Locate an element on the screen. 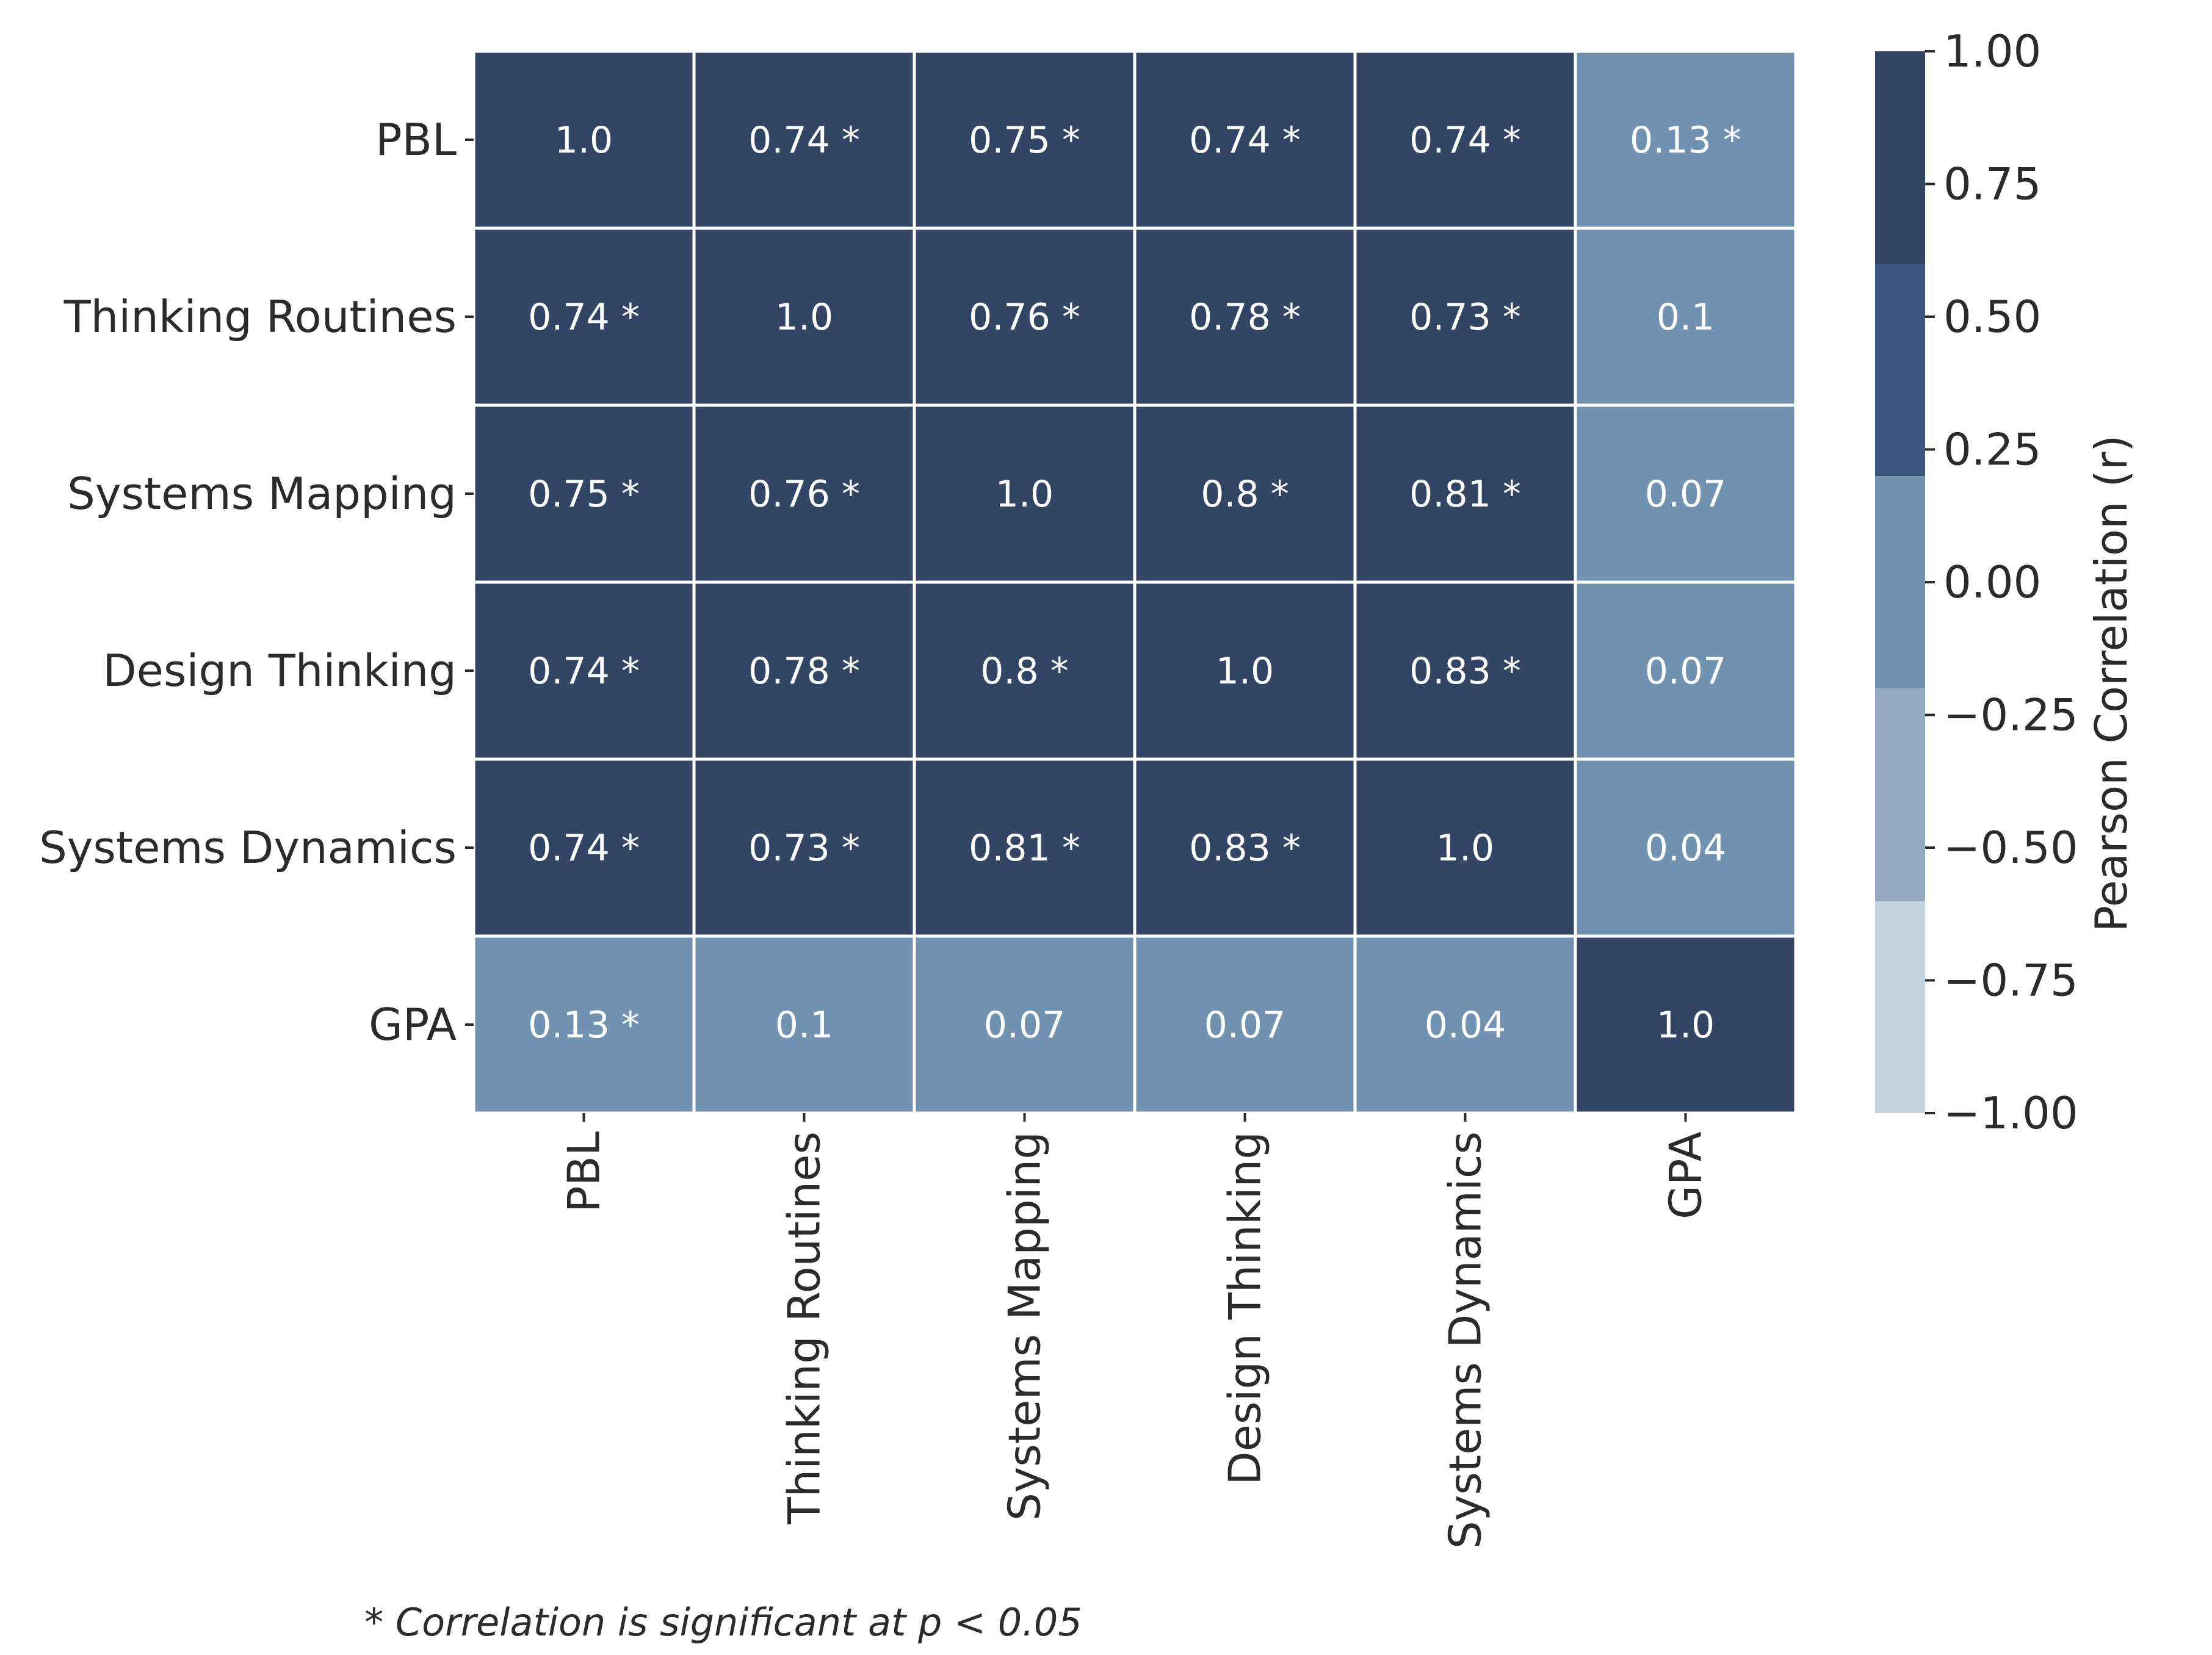 The height and width of the screenshot is (1655, 2212). column-tick-label: Systems Mapping is located at coordinates (1024, 1326).